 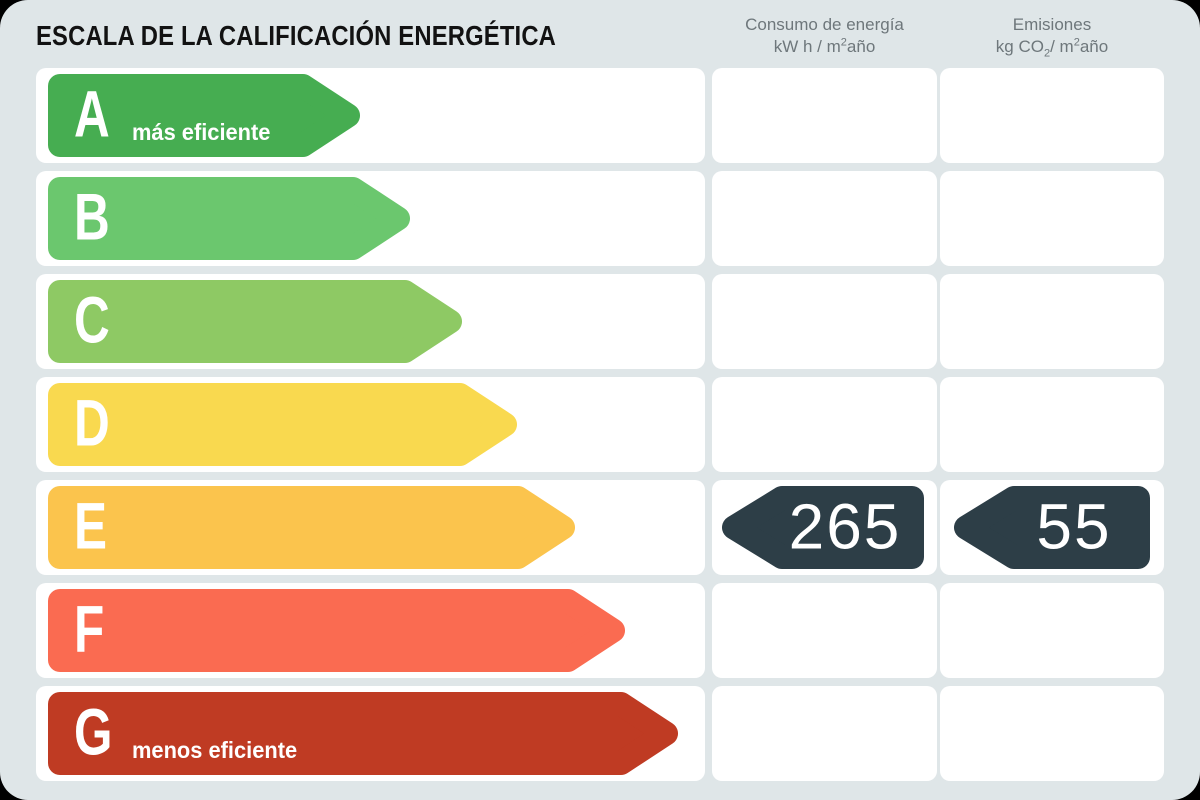 I want to click on consumption-header-unit: kW h / m2año, so click(x=824, y=46).